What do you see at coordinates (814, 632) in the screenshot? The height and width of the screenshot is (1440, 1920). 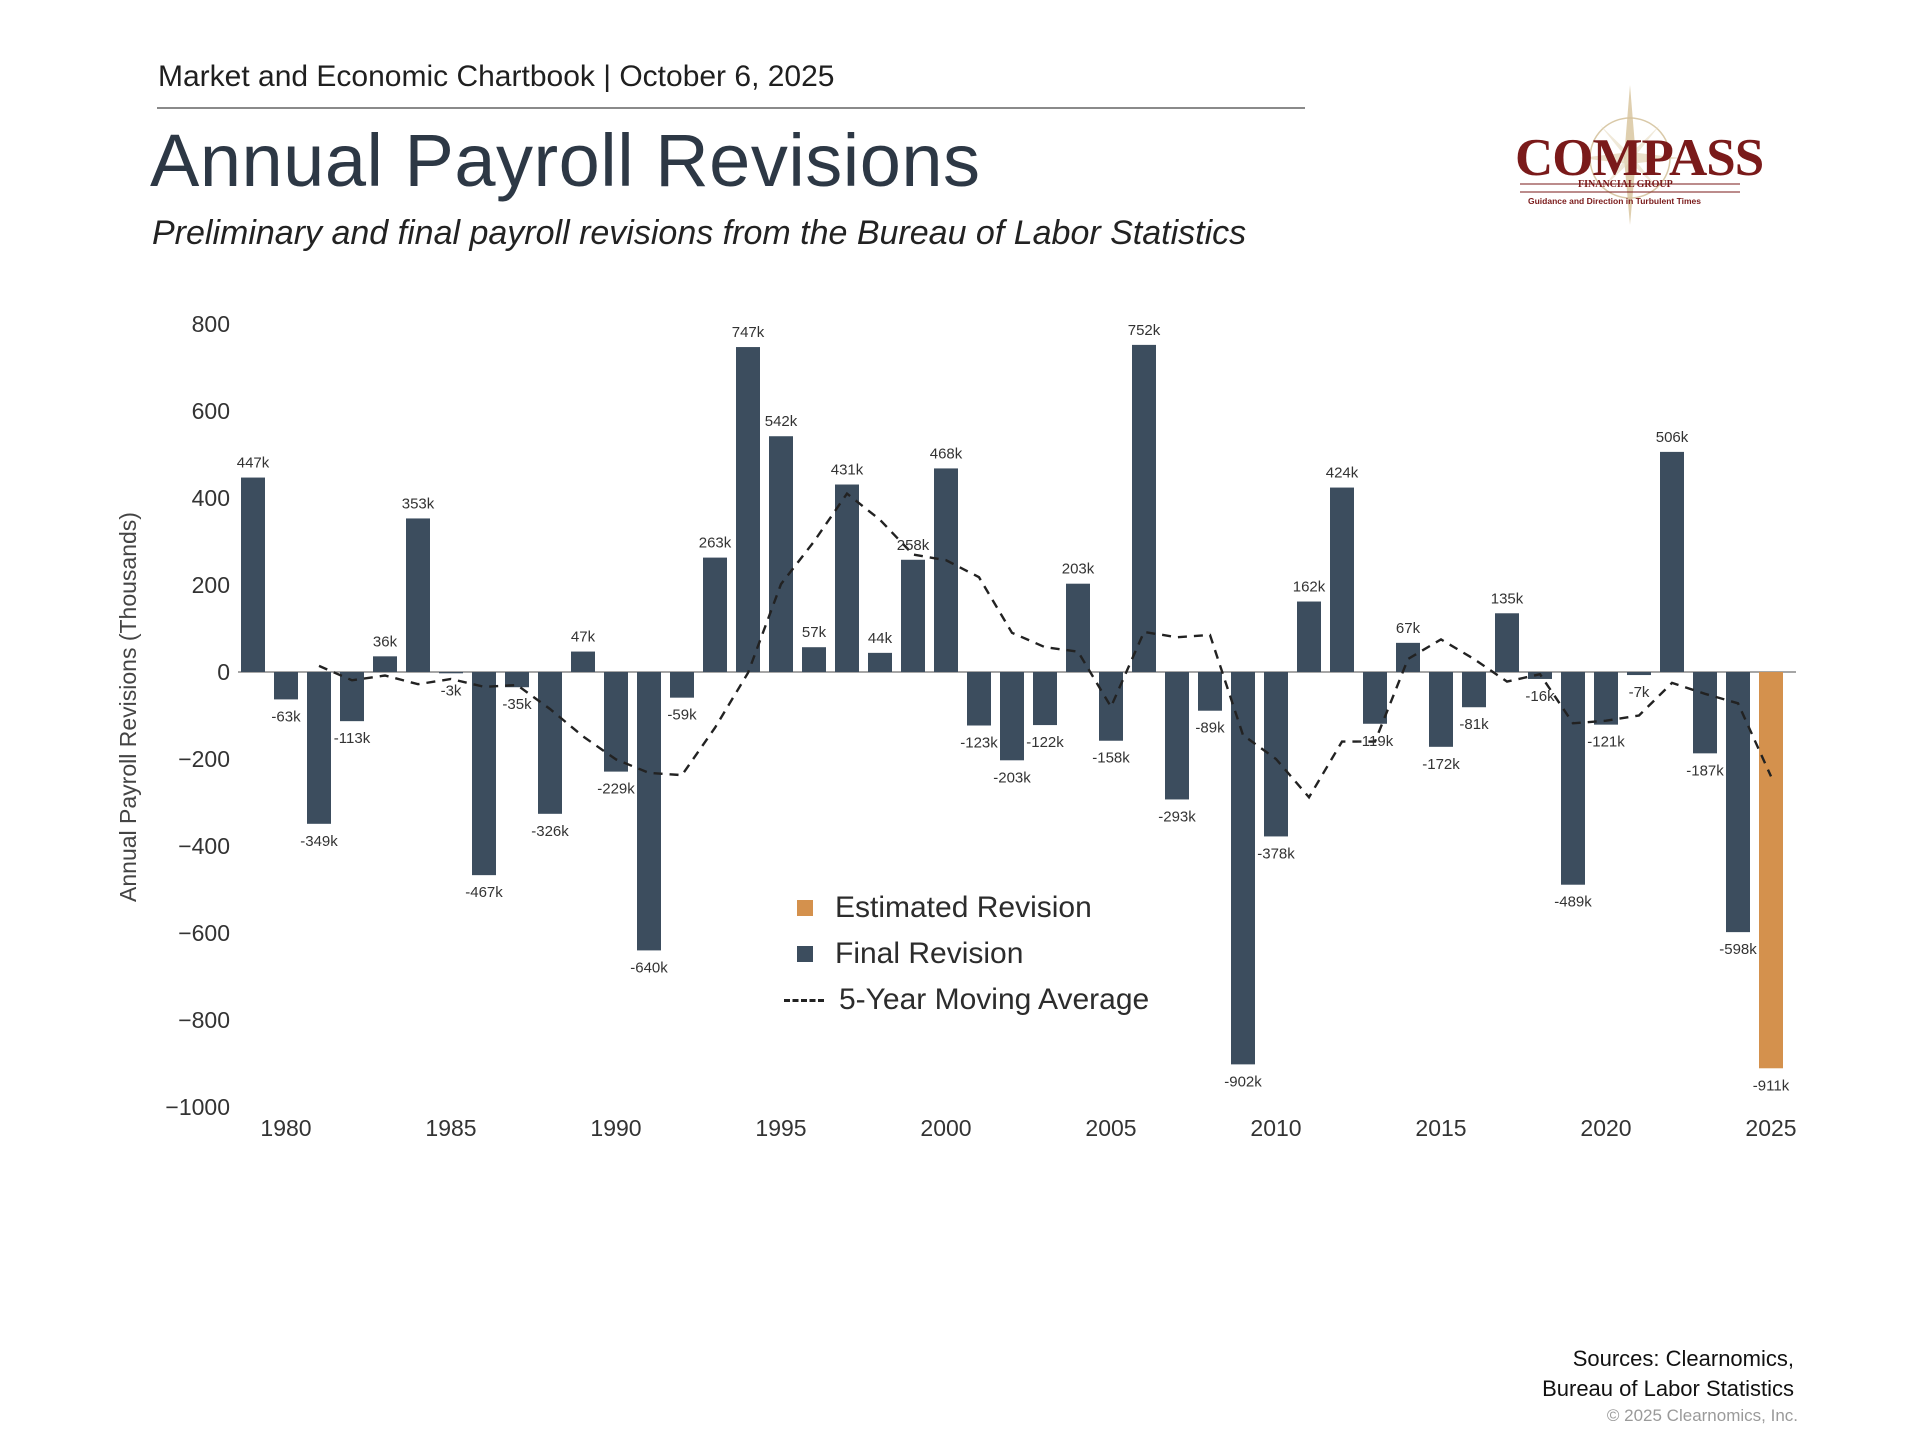 I see `bar-data-label: 57k` at bounding box center [814, 632].